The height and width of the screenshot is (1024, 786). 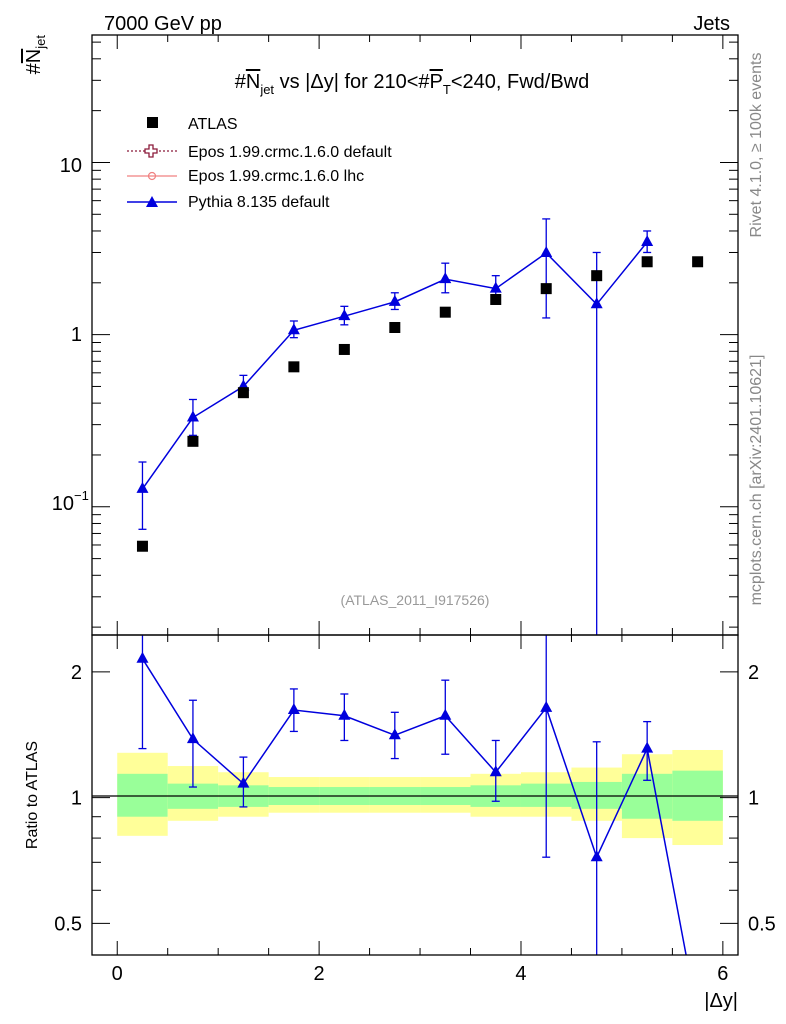 I want to click on legend-epos-lhc-marker, so click(x=152, y=176).